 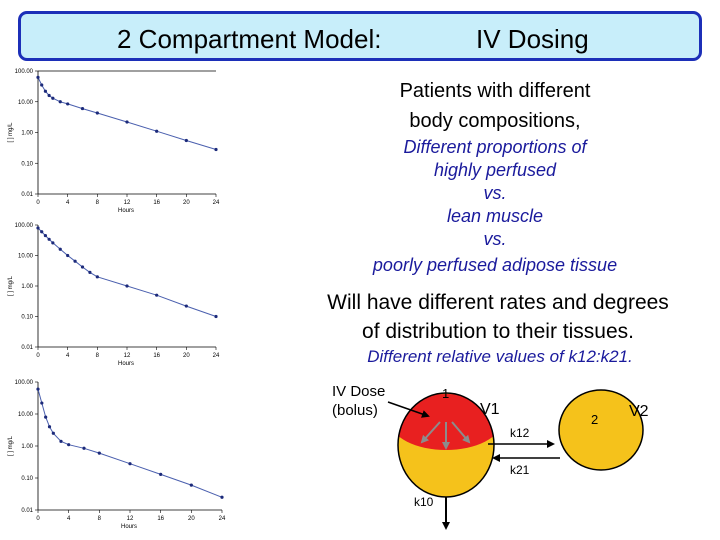 What do you see at coordinates (520, 470) in the screenshot?
I see `k21-label: k21` at bounding box center [520, 470].